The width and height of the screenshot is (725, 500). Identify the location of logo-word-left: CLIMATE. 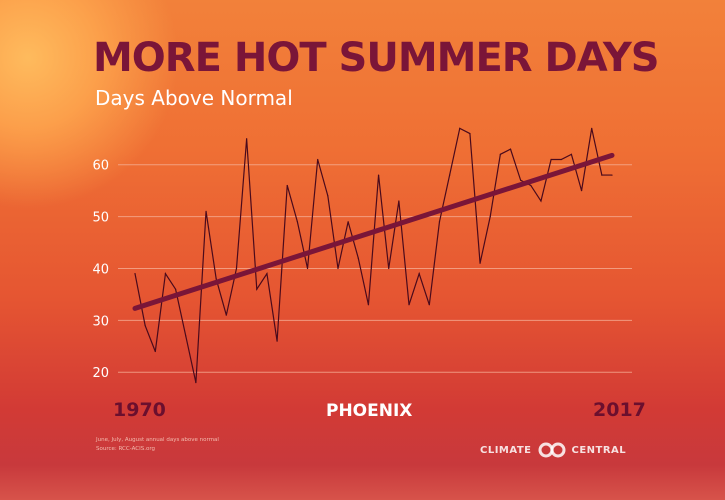
(506, 450).